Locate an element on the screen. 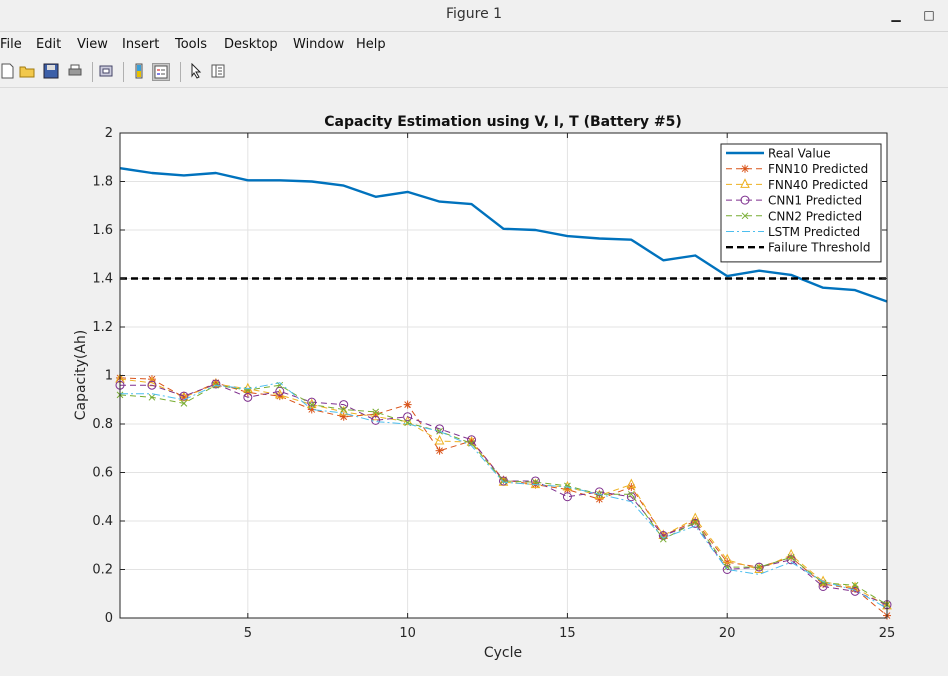  menu-insert: Insert is located at coordinates (141, 44).